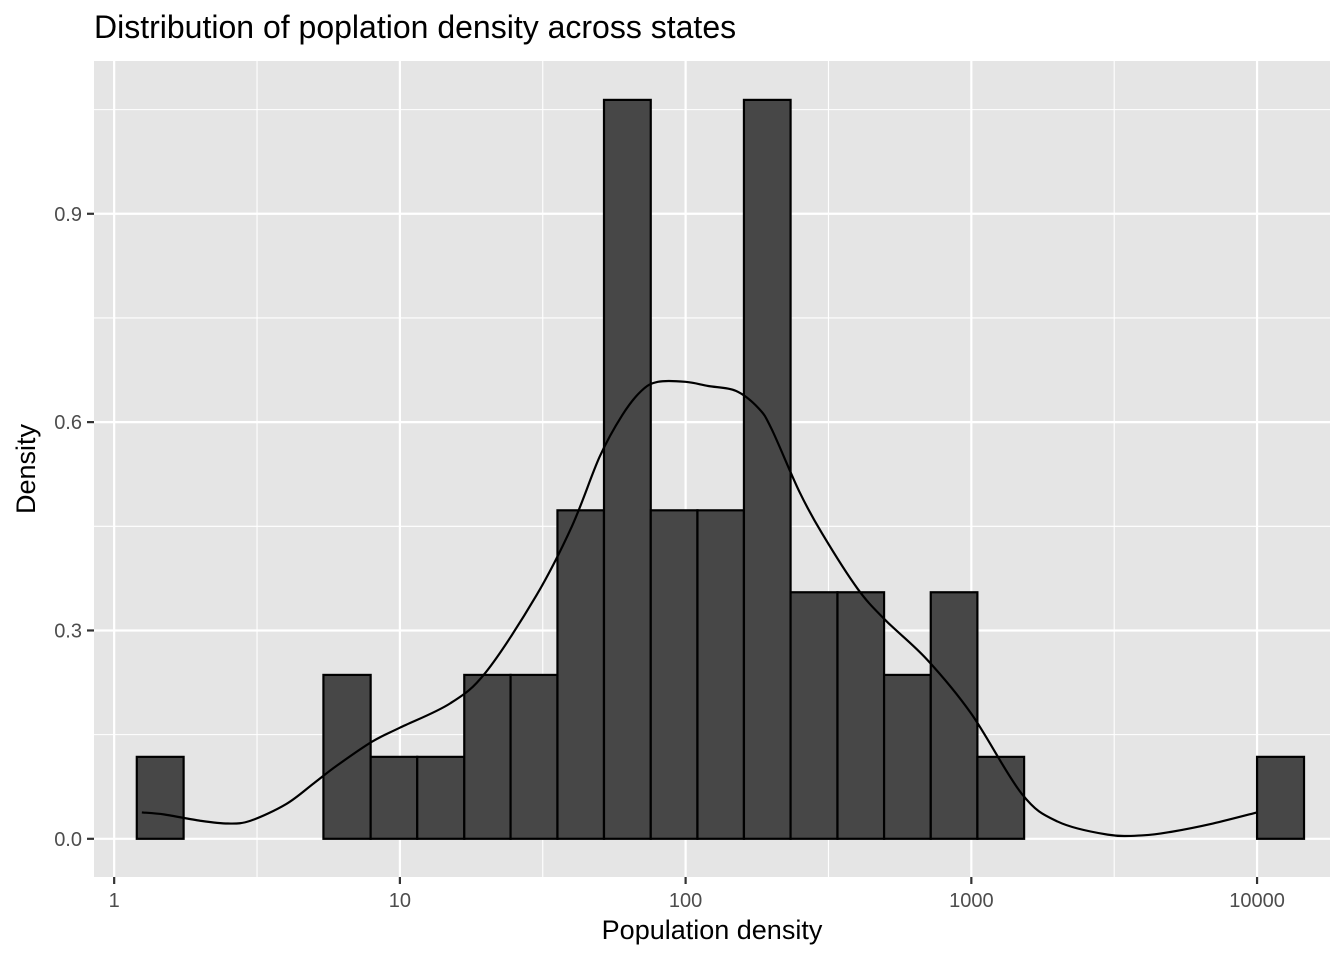  What do you see at coordinates (712, 930) in the screenshot?
I see `x-axis-title: Population density` at bounding box center [712, 930].